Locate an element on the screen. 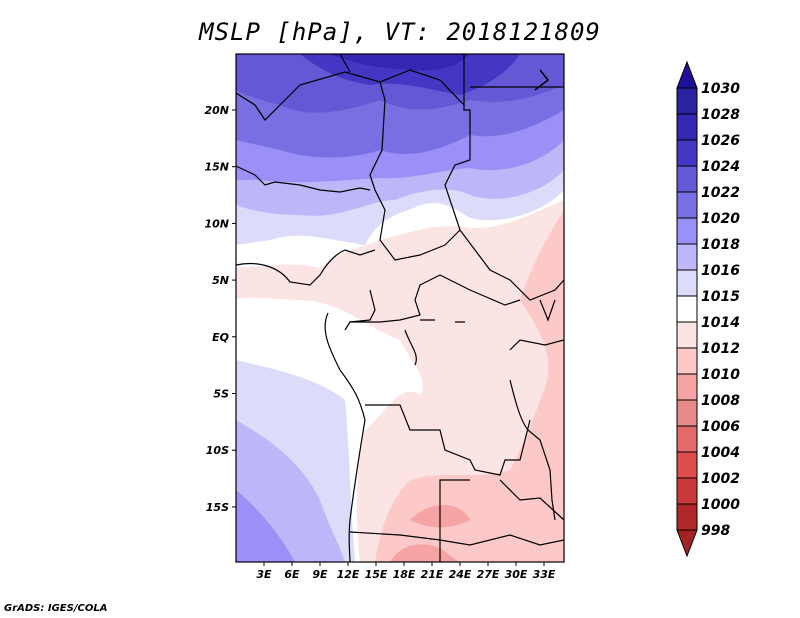 This screenshot has width=800, height=618. colorbar-over-triangle is located at coordinates (687, 74).